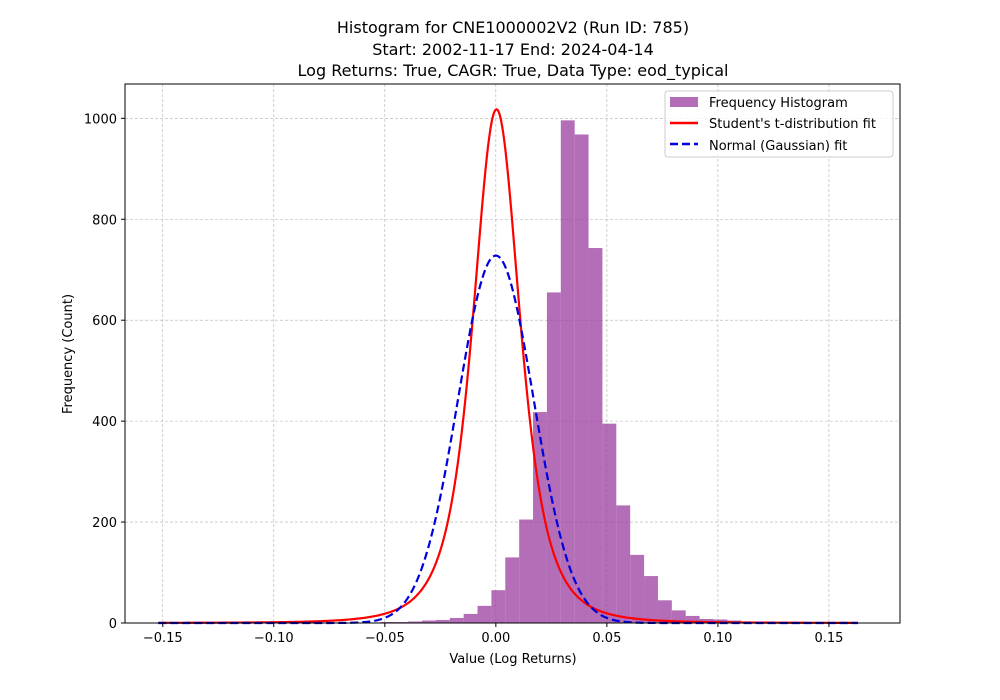  Describe the element at coordinates (495, 638) in the screenshot. I see `x-tick-label: 0.00` at that location.